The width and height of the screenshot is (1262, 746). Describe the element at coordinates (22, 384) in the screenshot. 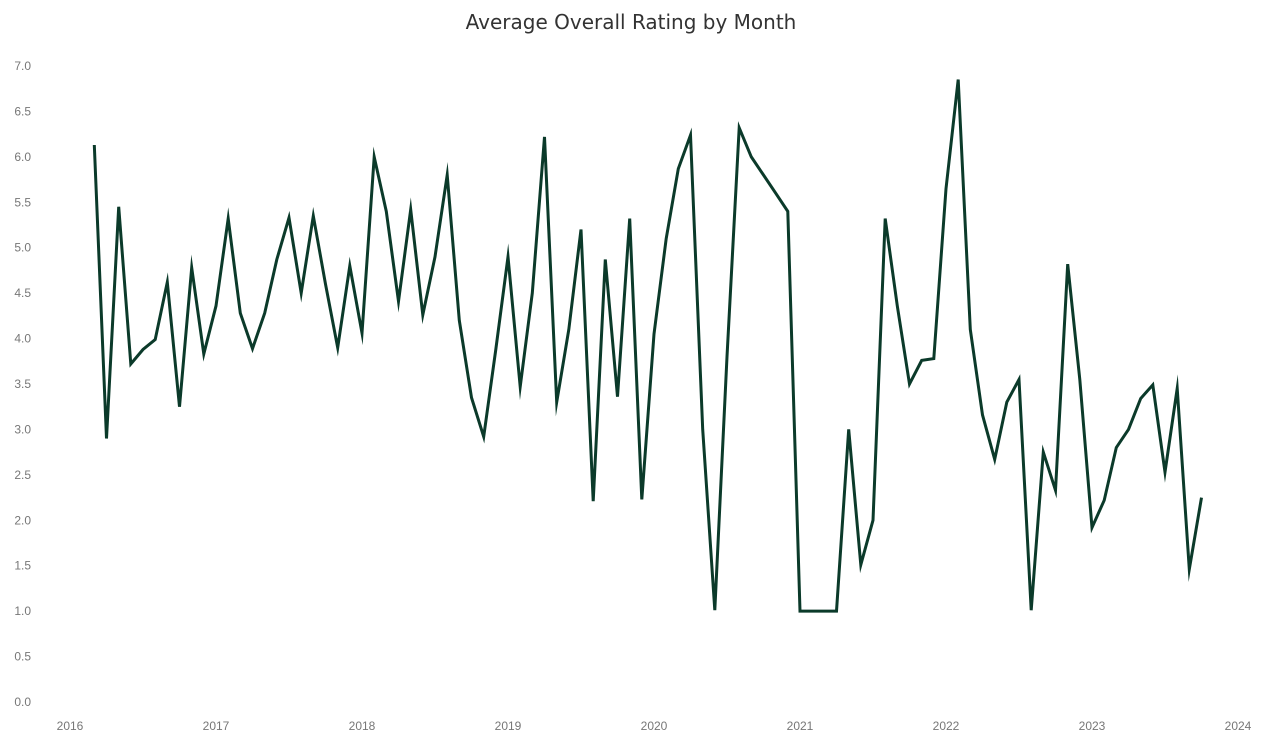

I see `y-tick-label: 3.5` at that location.